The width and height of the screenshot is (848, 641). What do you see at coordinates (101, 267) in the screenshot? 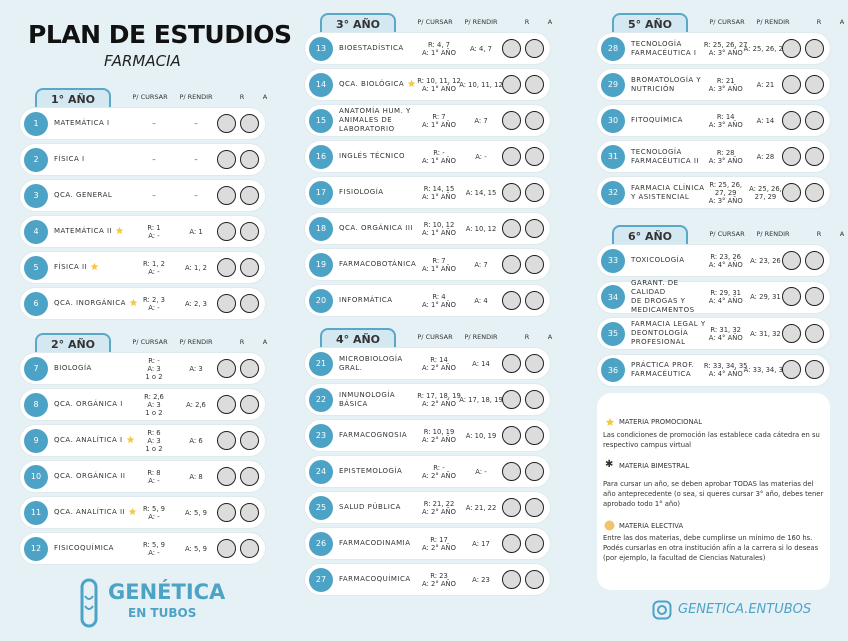
I see `subject-name: FÍSICA II` at bounding box center [101, 267].